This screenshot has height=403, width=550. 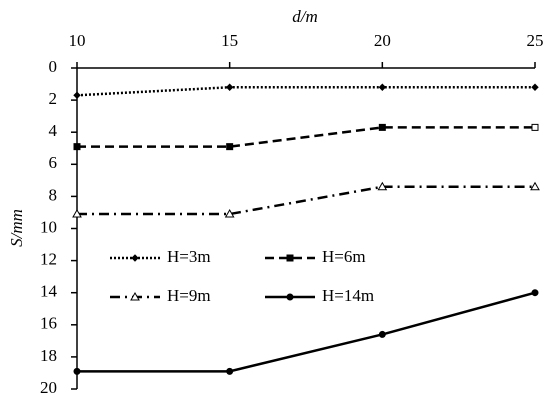 I want to click on y-tick-label: 8, so click(x=53, y=194).